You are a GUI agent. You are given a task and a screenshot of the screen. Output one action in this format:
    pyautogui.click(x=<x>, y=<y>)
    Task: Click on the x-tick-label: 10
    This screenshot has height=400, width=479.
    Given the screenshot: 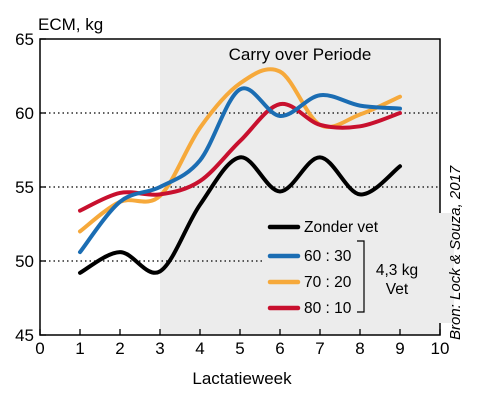 What is the action you would take?
    pyautogui.click(x=440, y=348)
    